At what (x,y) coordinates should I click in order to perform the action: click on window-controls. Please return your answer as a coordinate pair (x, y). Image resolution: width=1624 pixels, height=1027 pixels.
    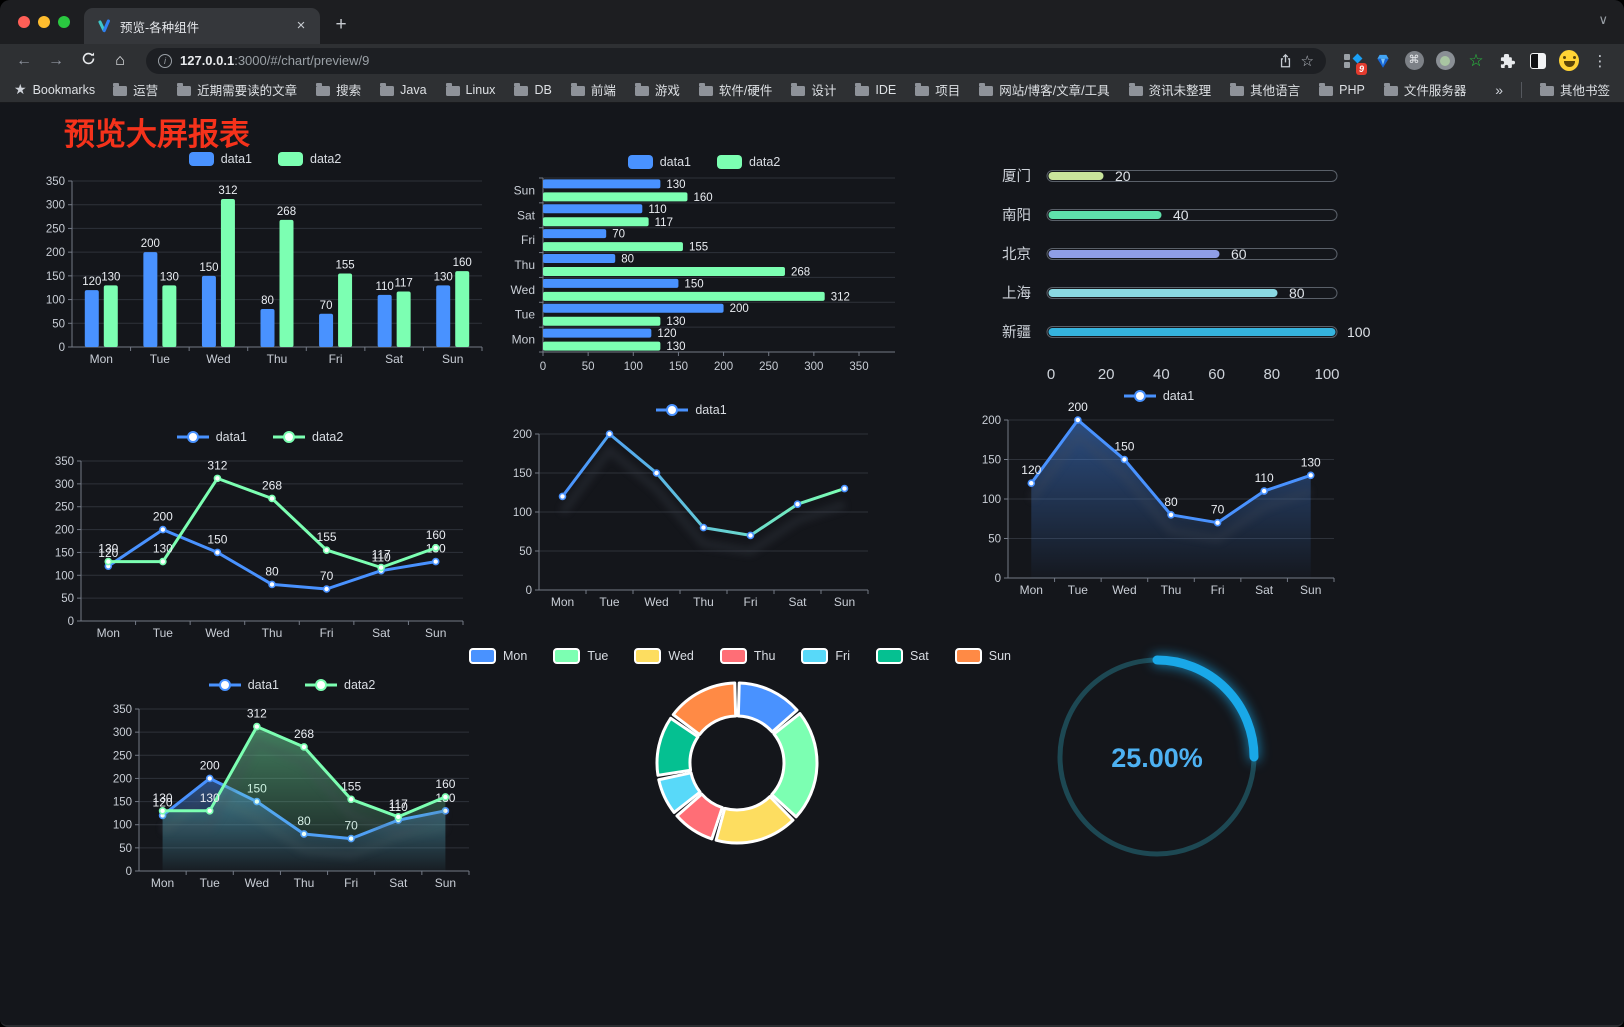
    Looking at the image, I should click on (42, 22).